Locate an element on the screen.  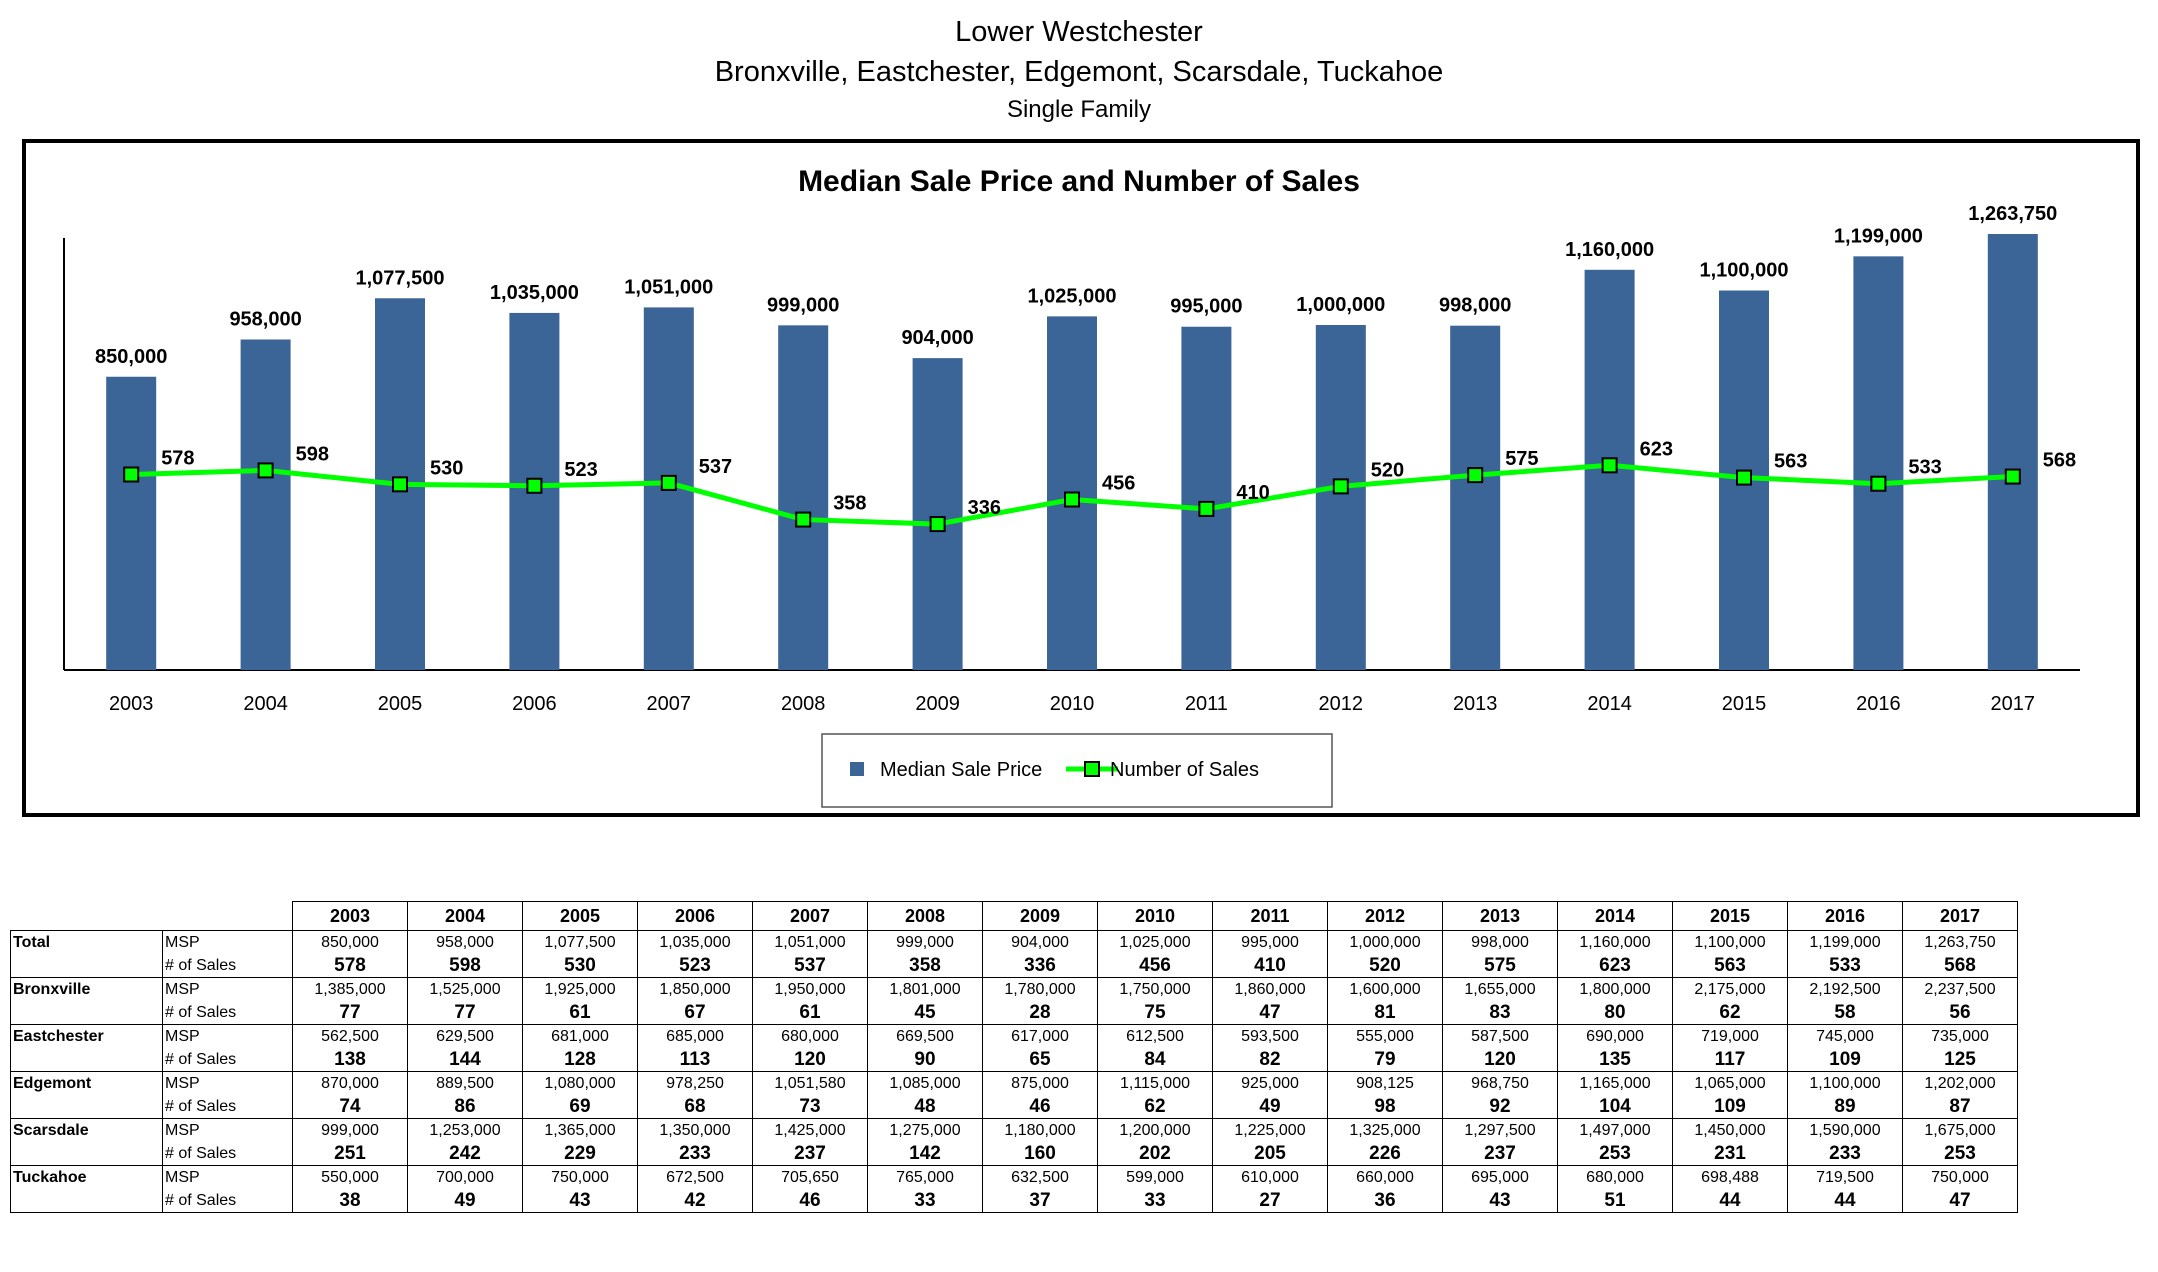
x-tick-label: 2004 is located at coordinates (265, 704).